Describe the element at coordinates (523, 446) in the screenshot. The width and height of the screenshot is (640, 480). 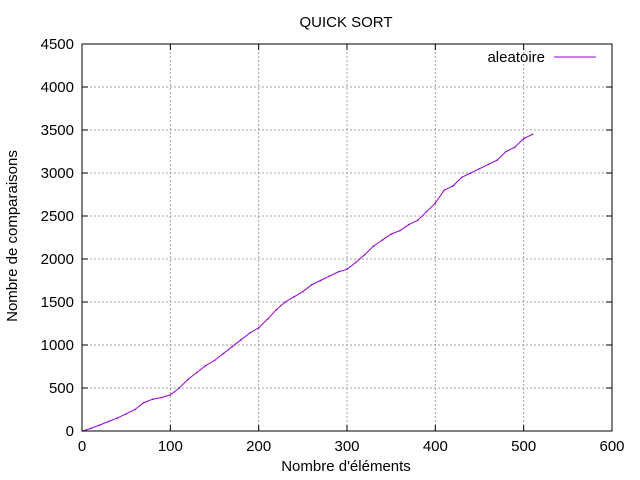
I see `x-tick-label: 500` at that location.